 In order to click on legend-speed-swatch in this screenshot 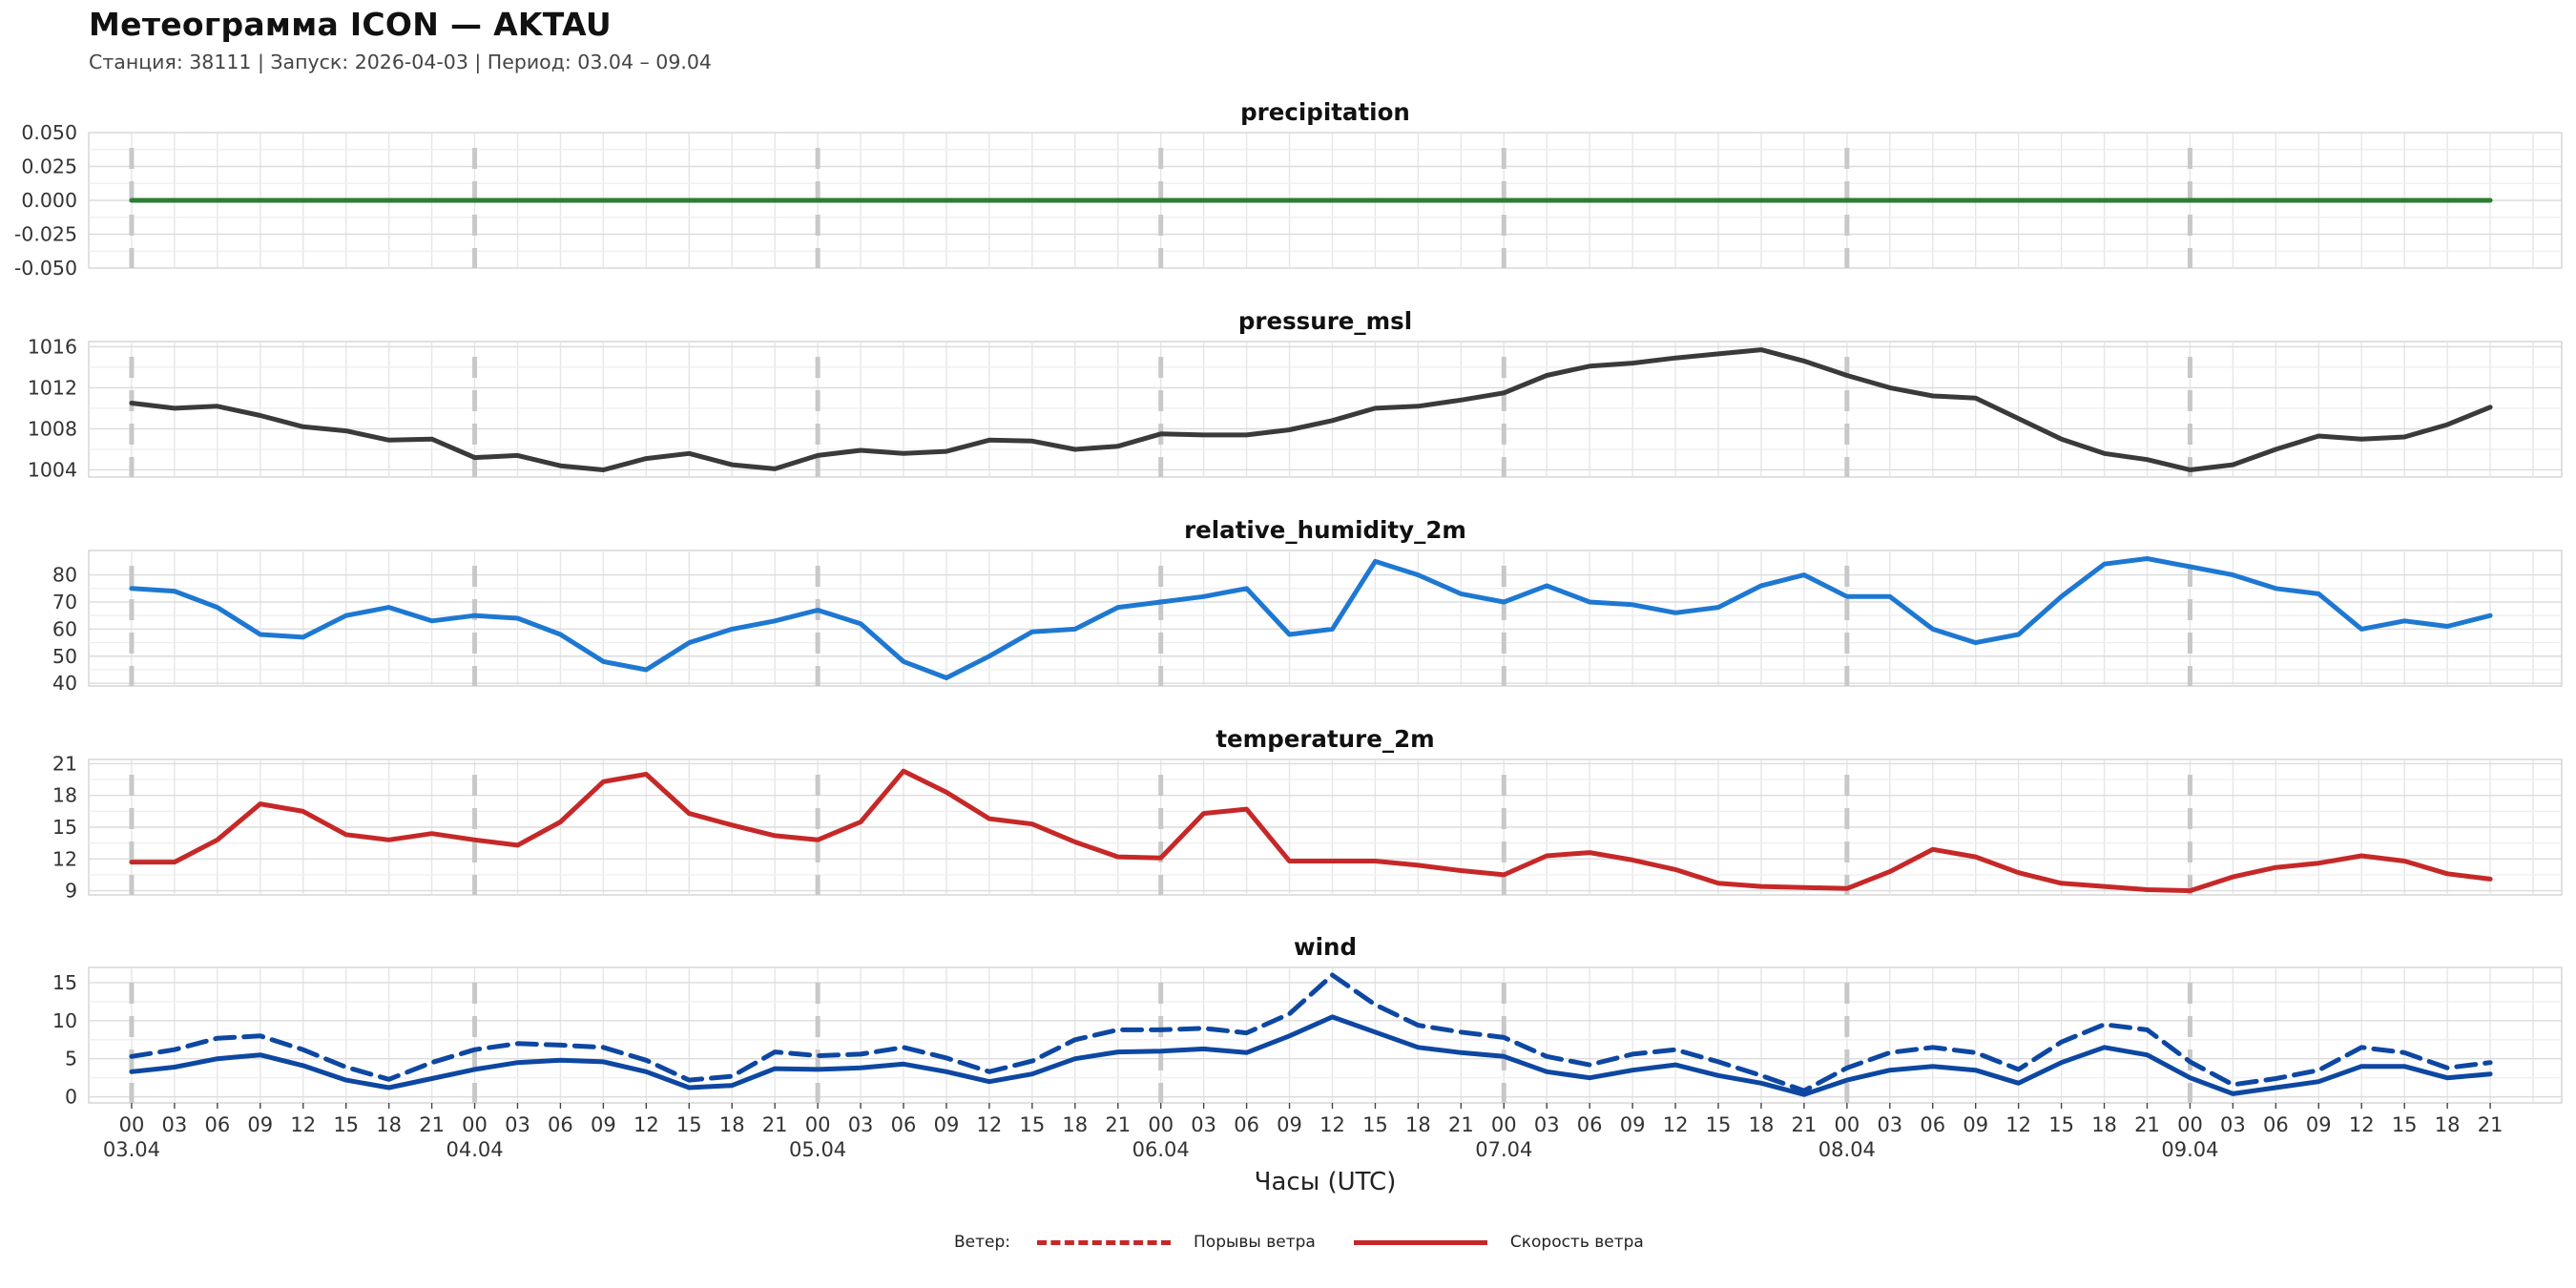, I will do `click(1420, 1242)`.